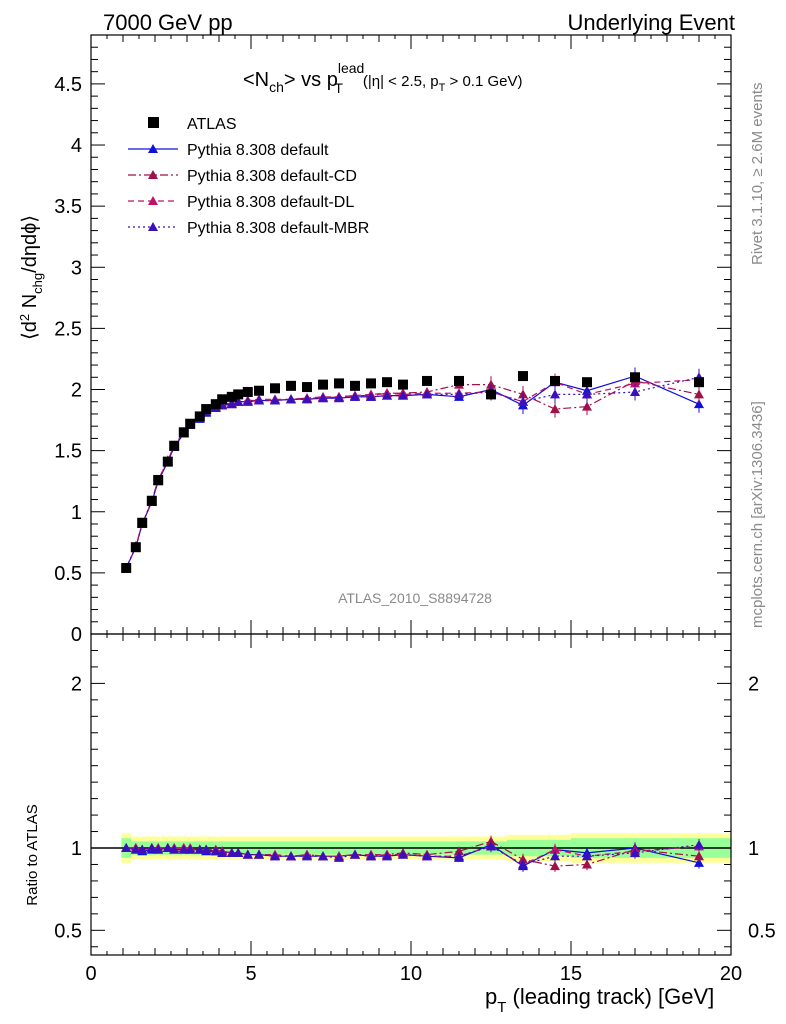 The width and height of the screenshot is (786, 1024). Describe the element at coordinates (68, 452) in the screenshot. I see `y-tick-label: 1.5` at that location.